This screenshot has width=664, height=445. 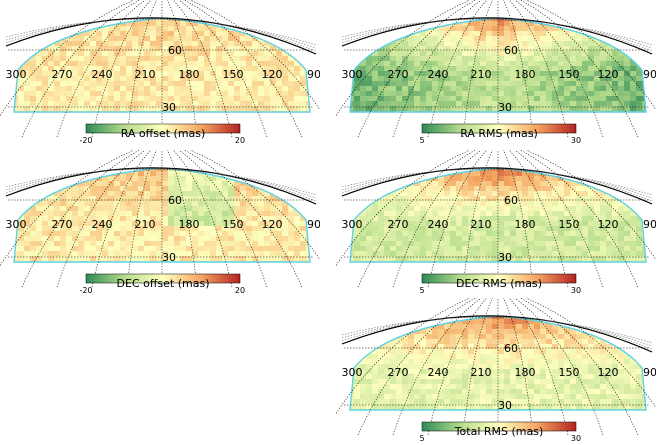 What do you see at coordinates (608, 224) in the screenshot?
I see `ra-tick-label: 120` at bounding box center [608, 224].